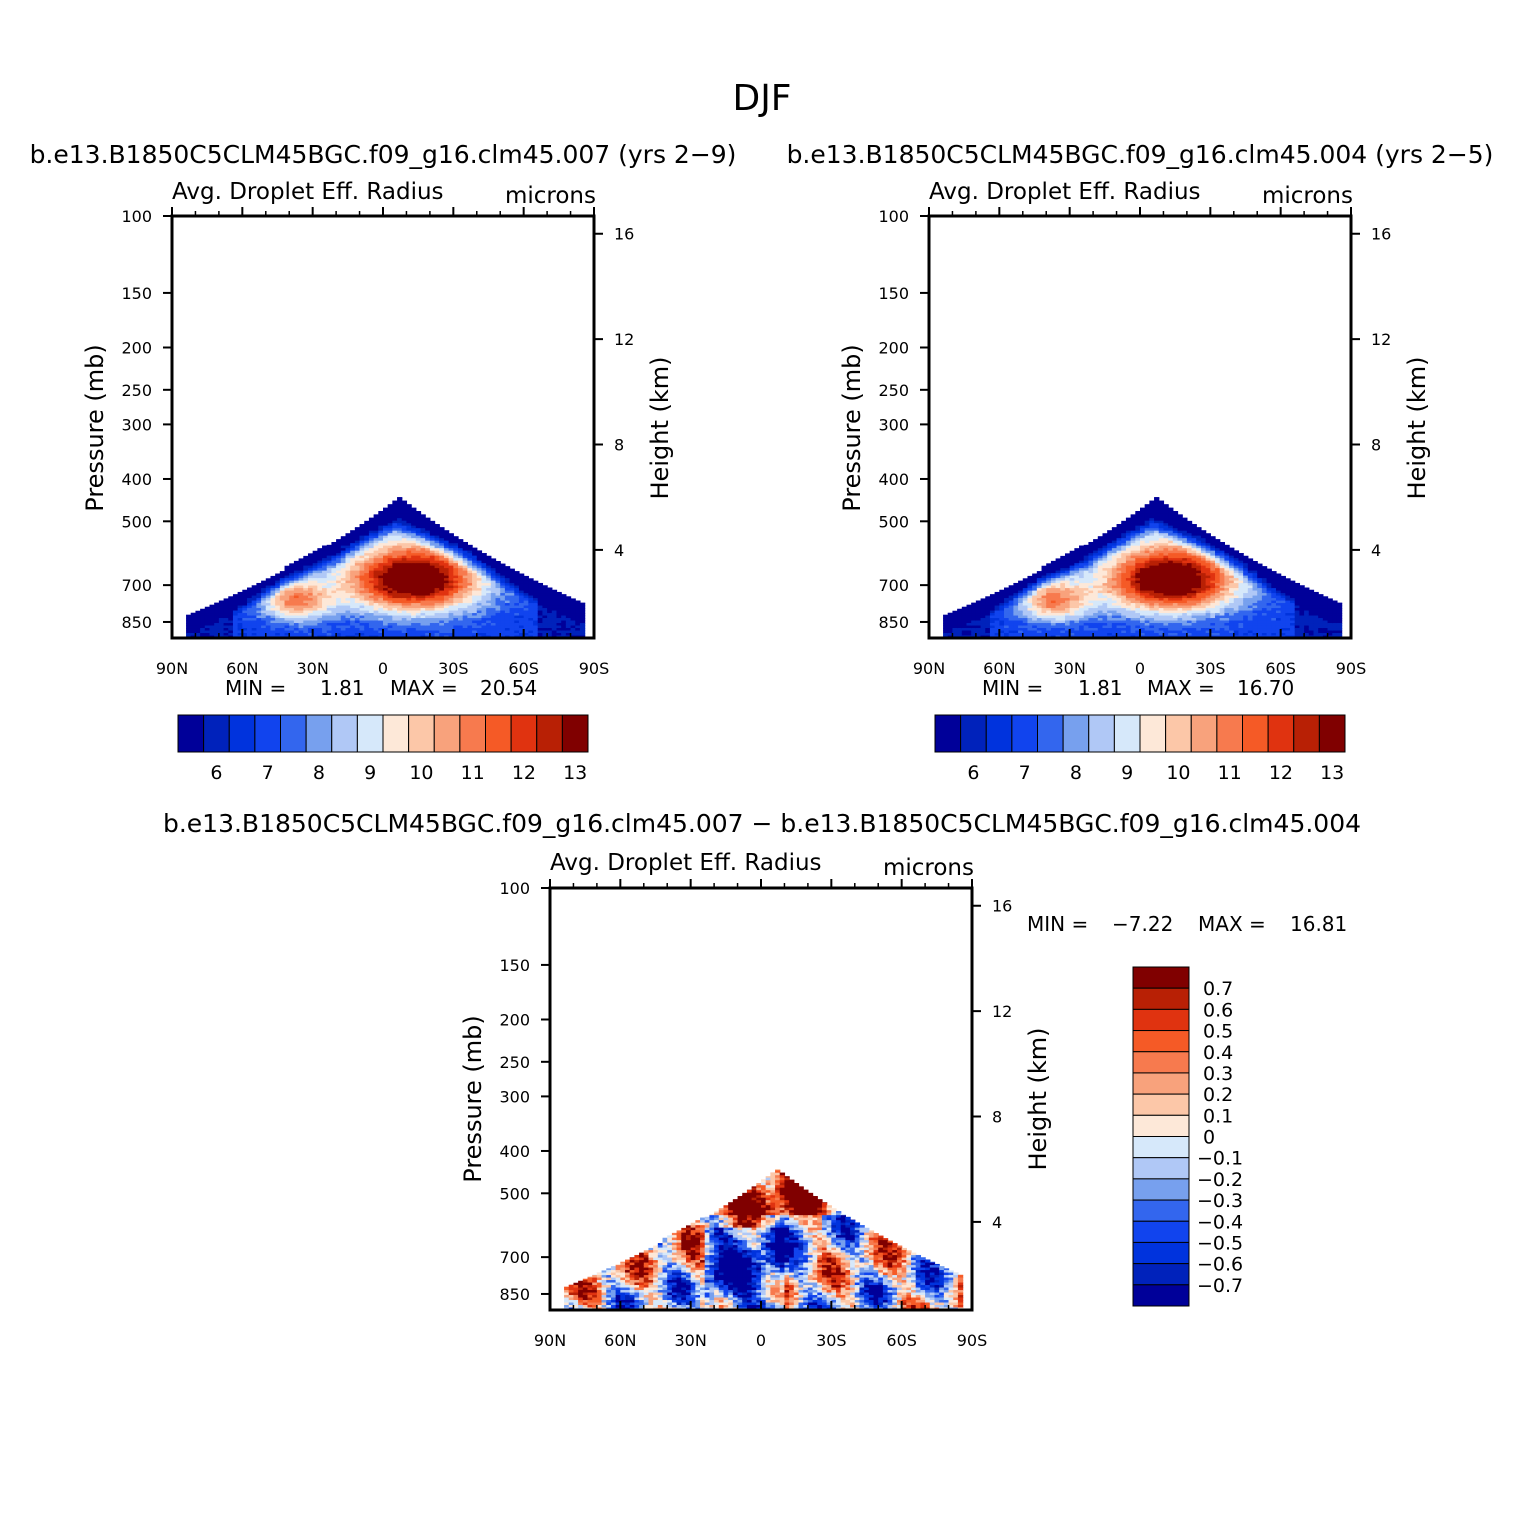 The width and height of the screenshot is (1524, 1524). What do you see at coordinates (95, 427) in the screenshot?
I see `y-axis-label: Pressure (mb)` at bounding box center [95, 427].